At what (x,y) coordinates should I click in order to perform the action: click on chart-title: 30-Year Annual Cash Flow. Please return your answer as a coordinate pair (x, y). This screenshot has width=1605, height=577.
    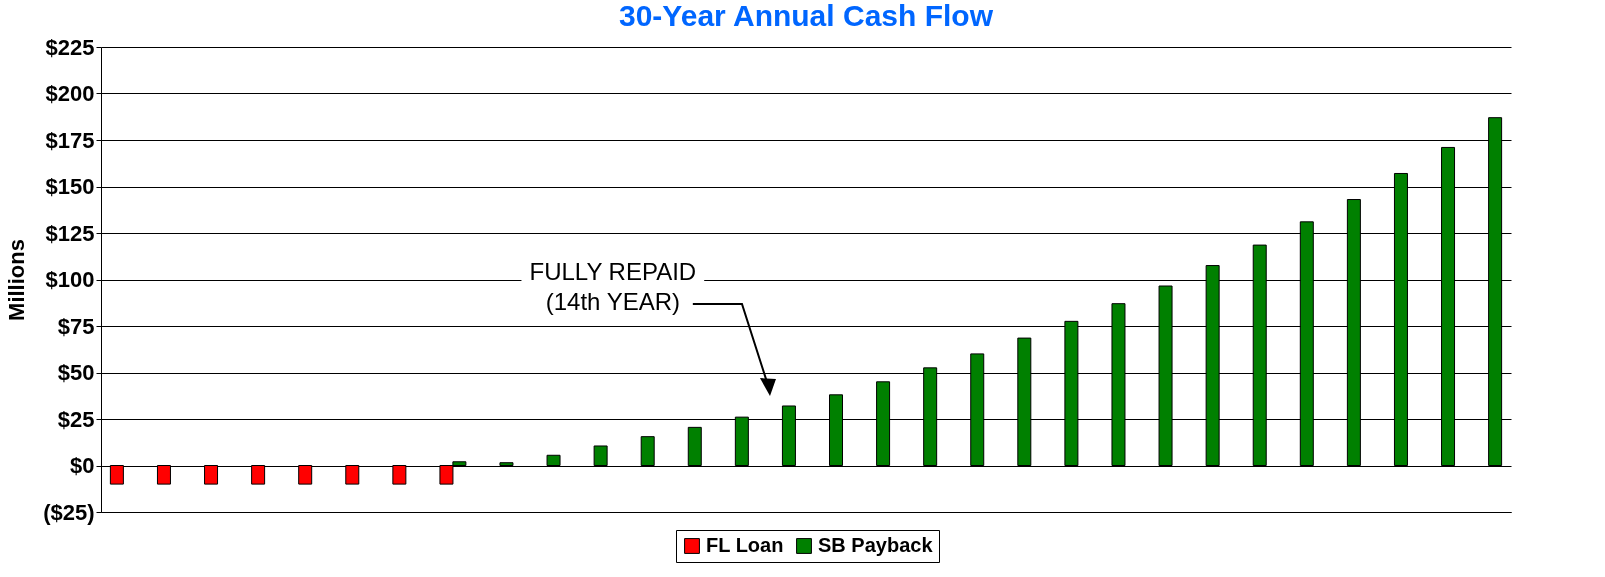
    Looking at the image, I should click on (806, 16).